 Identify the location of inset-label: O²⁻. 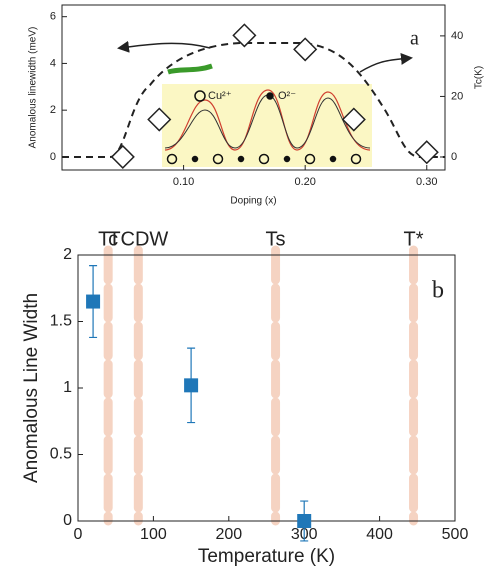
(287, 96).